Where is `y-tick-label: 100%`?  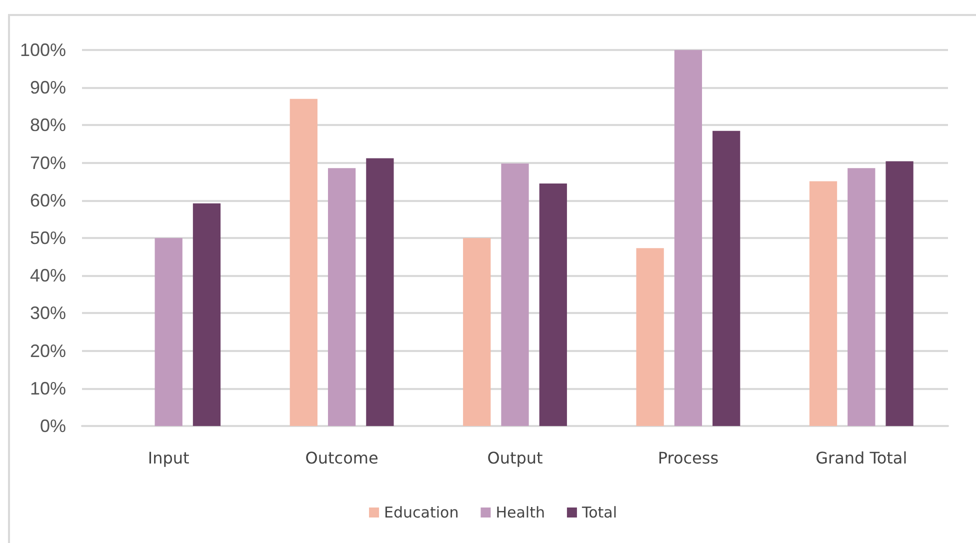 y-tick-label: 100% is located at coordinates (43, 50).